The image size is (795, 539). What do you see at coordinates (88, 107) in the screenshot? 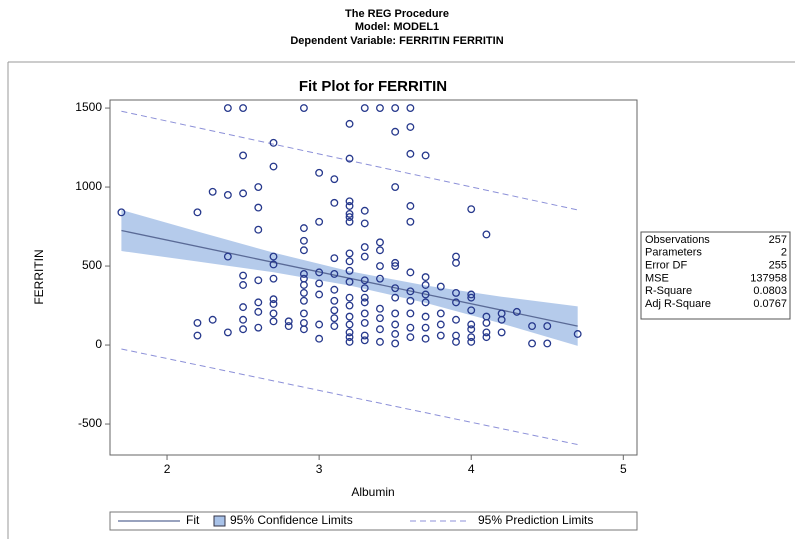
I see `y-tick-label: 1500` at bounding box center [88, 107].